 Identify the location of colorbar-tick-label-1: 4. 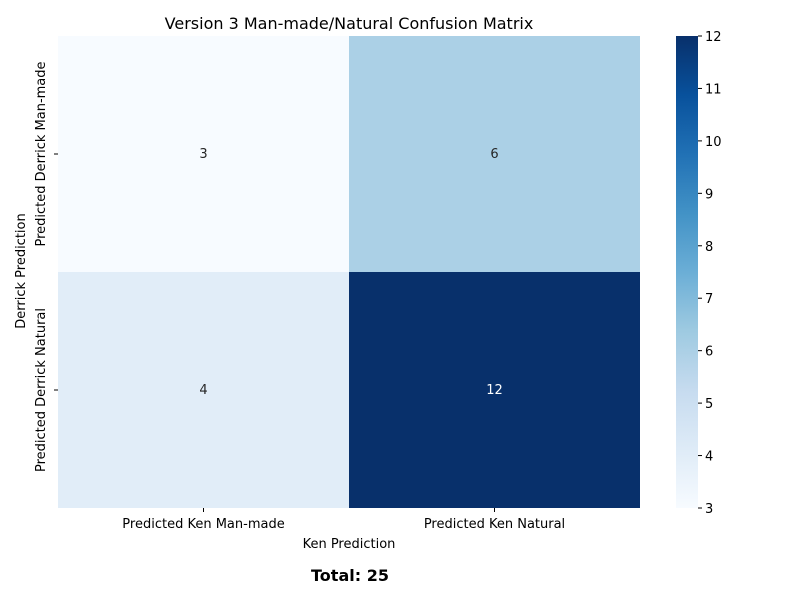
(709, 457).